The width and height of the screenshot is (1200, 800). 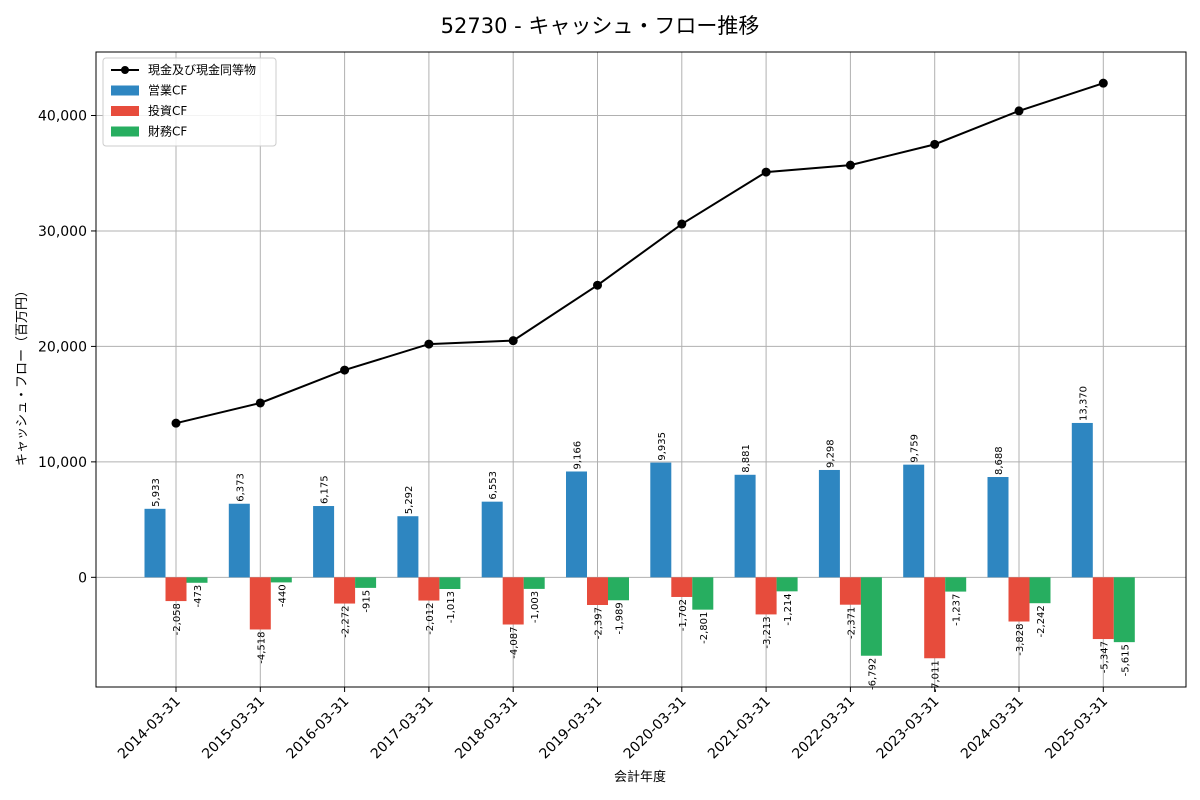 What do you see at coordinates (851, 623) in the screenshot?
I see `data-label: -2,371` at bounding box center [851, 623].